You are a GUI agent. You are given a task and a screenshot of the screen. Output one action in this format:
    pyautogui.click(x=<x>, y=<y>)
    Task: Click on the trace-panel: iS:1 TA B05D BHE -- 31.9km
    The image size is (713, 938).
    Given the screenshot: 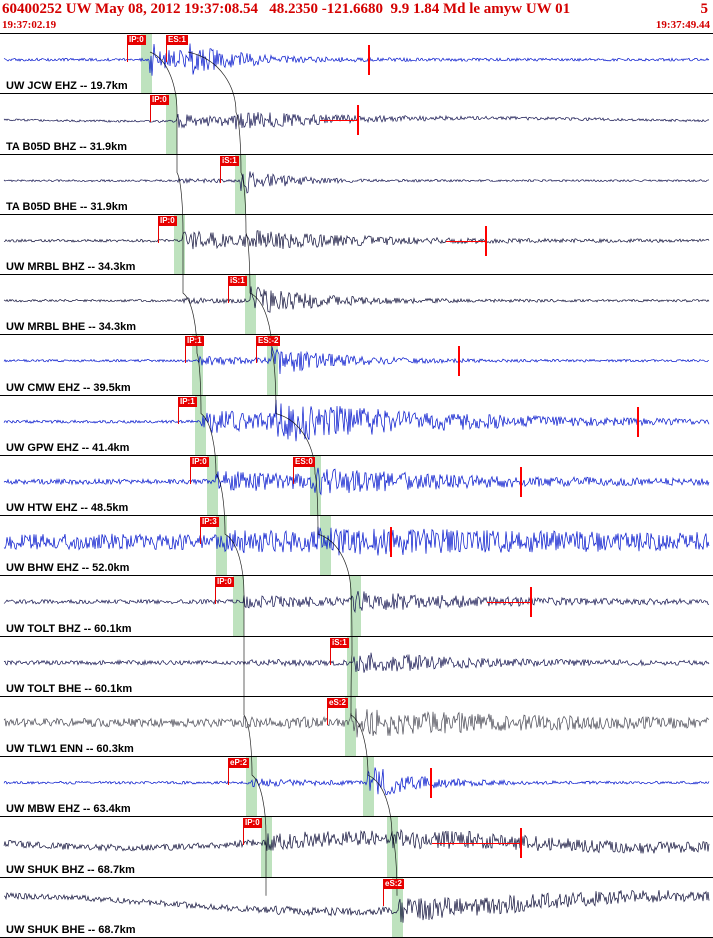 What is the action you would take?
    pyautogui.click(x=356, y=184)
    